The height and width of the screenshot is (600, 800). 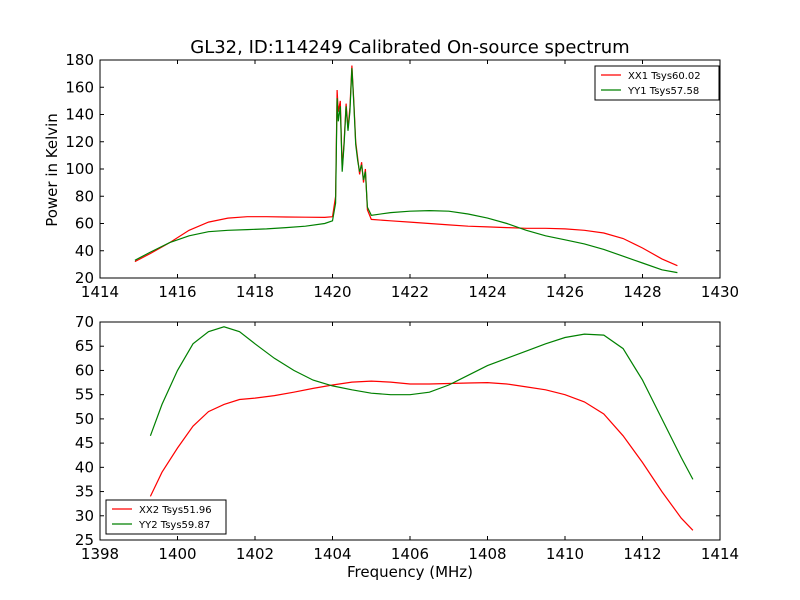 What do you see at coordinates (255, 292) in the screenshot?
I see `x-tick-label: 1418` at bounding box center [255, 292].